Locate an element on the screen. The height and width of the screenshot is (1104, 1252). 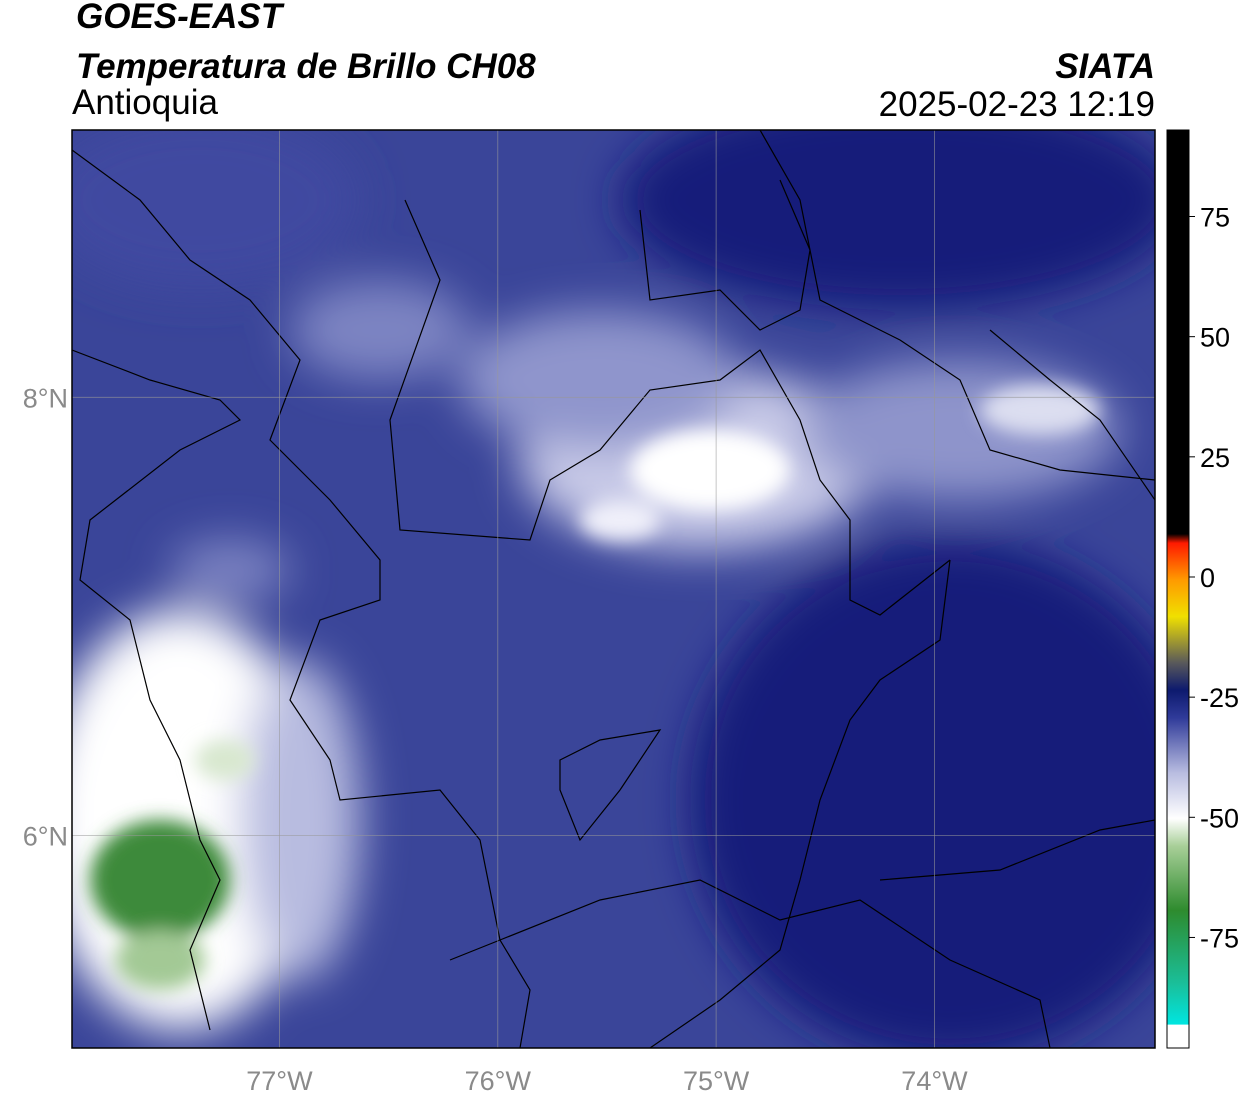
x-tick-label: 74°W is located at coordinates (934, 1081).